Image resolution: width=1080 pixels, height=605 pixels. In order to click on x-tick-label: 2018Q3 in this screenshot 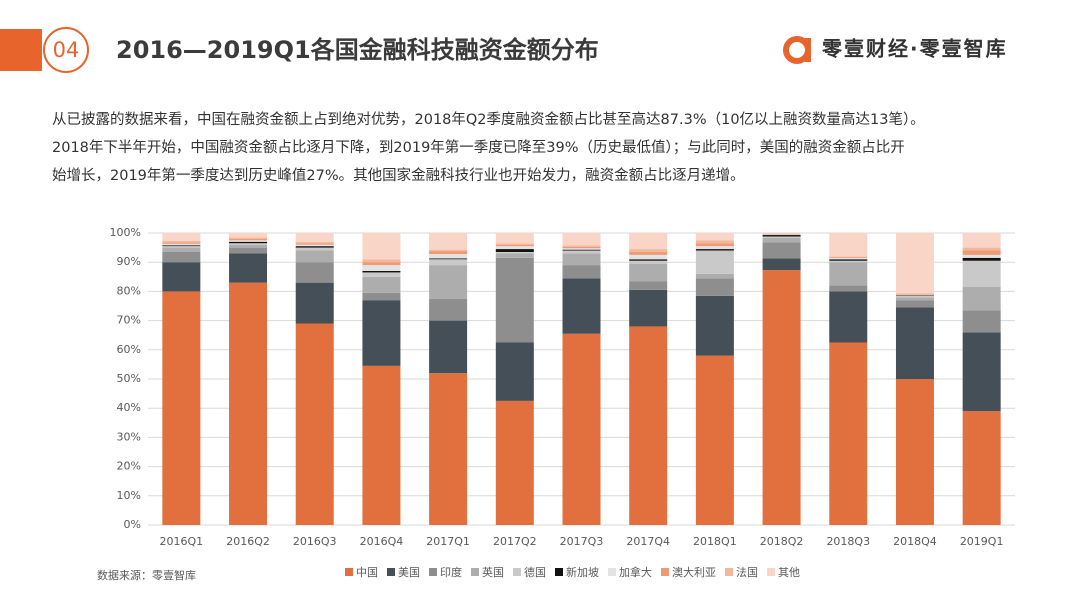, I will do `click(848, 541)`.